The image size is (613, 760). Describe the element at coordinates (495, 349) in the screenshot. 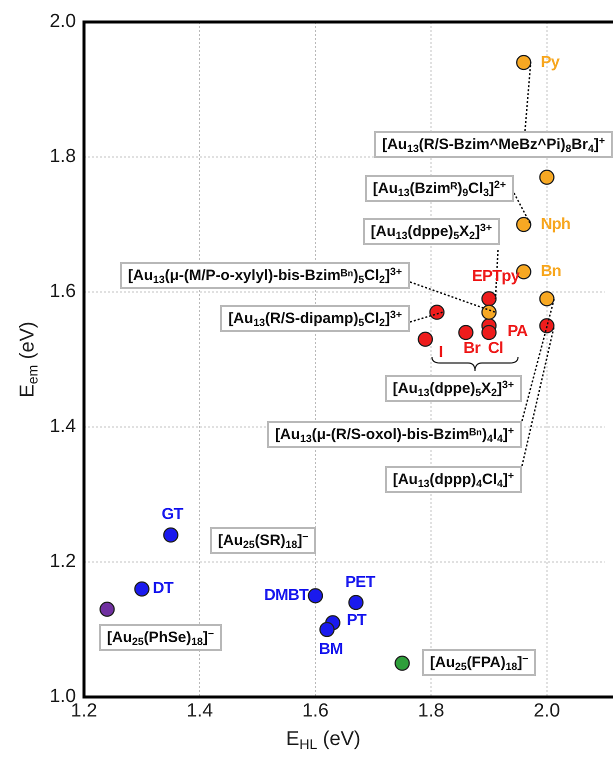

I see `annotation: Cl` at that location.